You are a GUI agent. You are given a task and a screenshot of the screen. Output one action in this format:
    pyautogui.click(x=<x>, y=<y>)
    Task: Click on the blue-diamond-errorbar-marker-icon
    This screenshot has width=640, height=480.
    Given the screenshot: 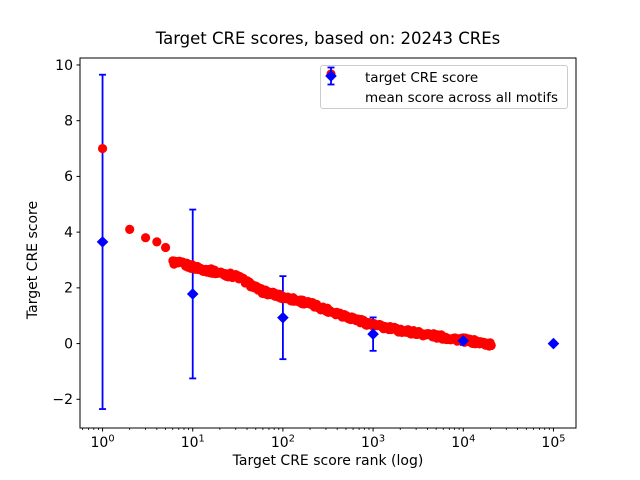 What is the action you would take?
    pyautogui.click(x=339, y=87)
    